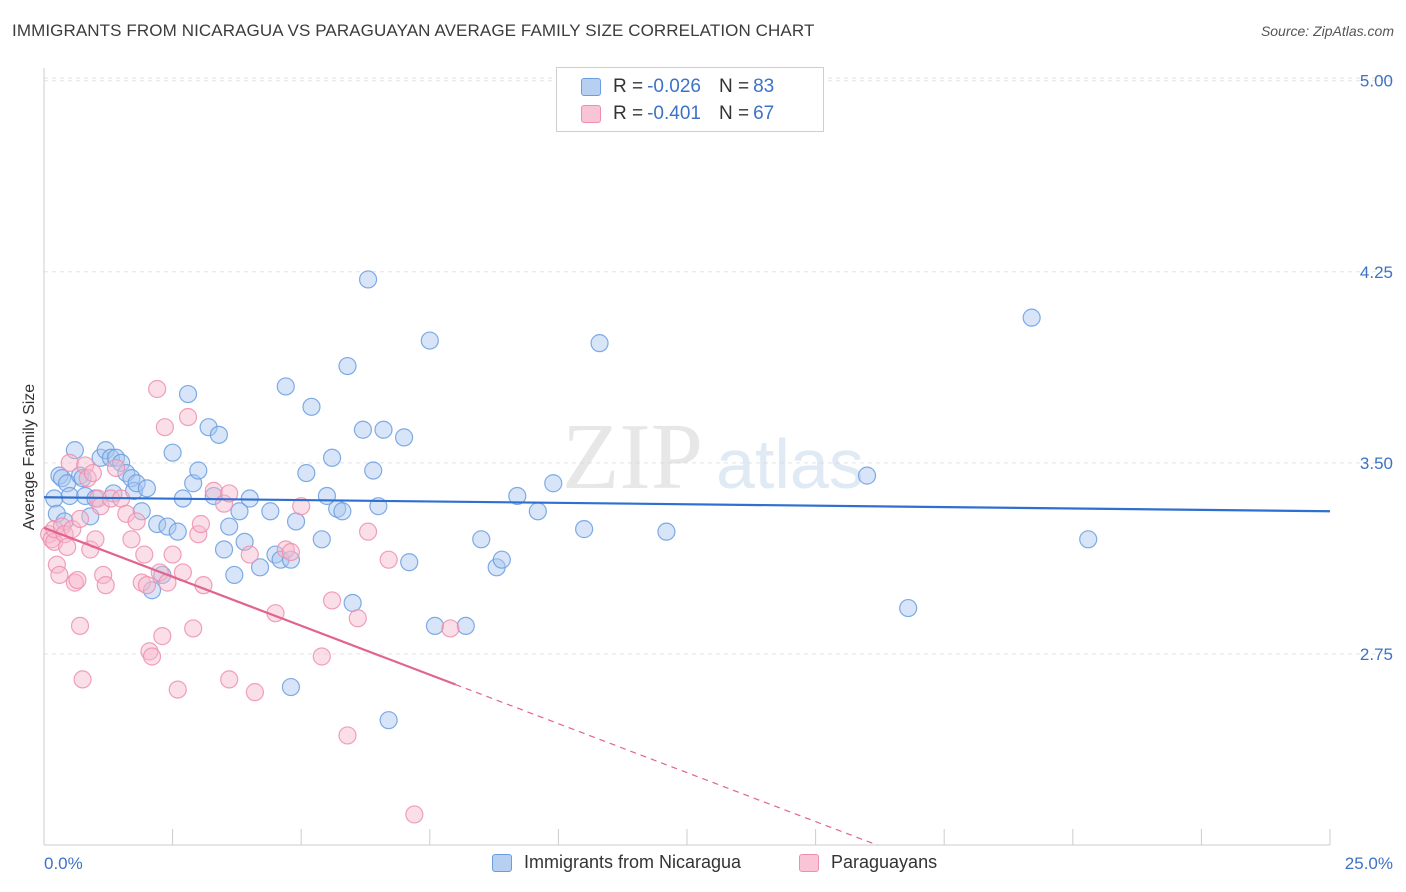 This screenshot has width=1406, height=892. What do you see at coordinates (632, 457) in the screenshot?
I see `watermark-zip: ZIP` at bounding box center [632, 457].